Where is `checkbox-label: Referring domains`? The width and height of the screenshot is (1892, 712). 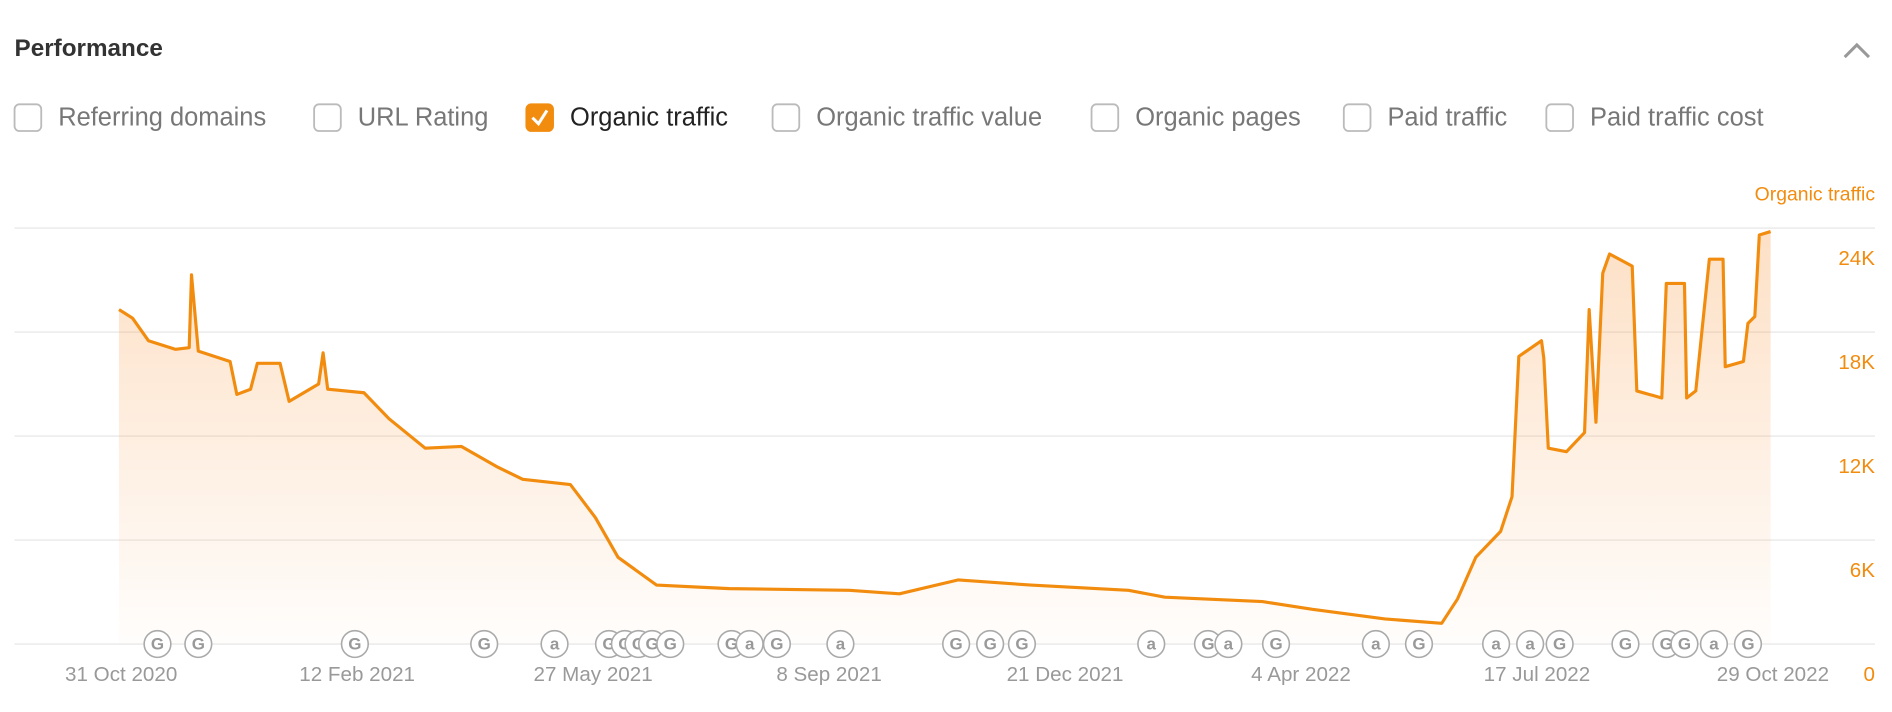
checkbox-label: Referring domains is located at coordinates (162, 118).